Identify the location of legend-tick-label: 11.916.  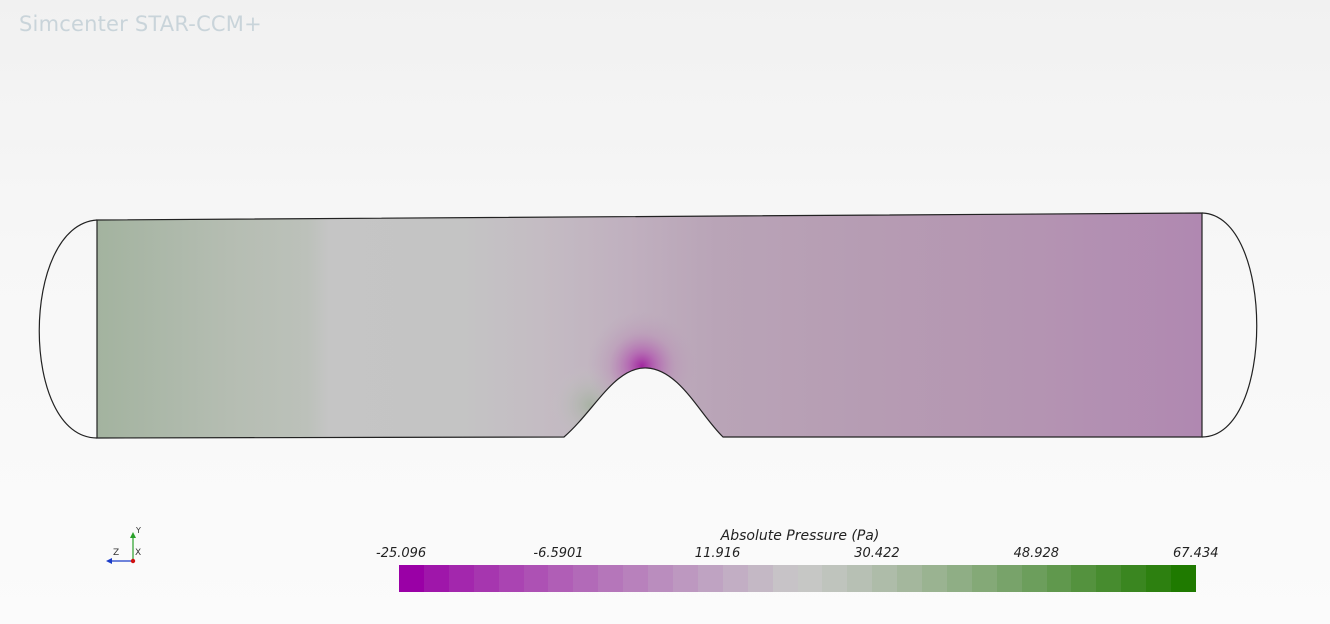
(717, 553).